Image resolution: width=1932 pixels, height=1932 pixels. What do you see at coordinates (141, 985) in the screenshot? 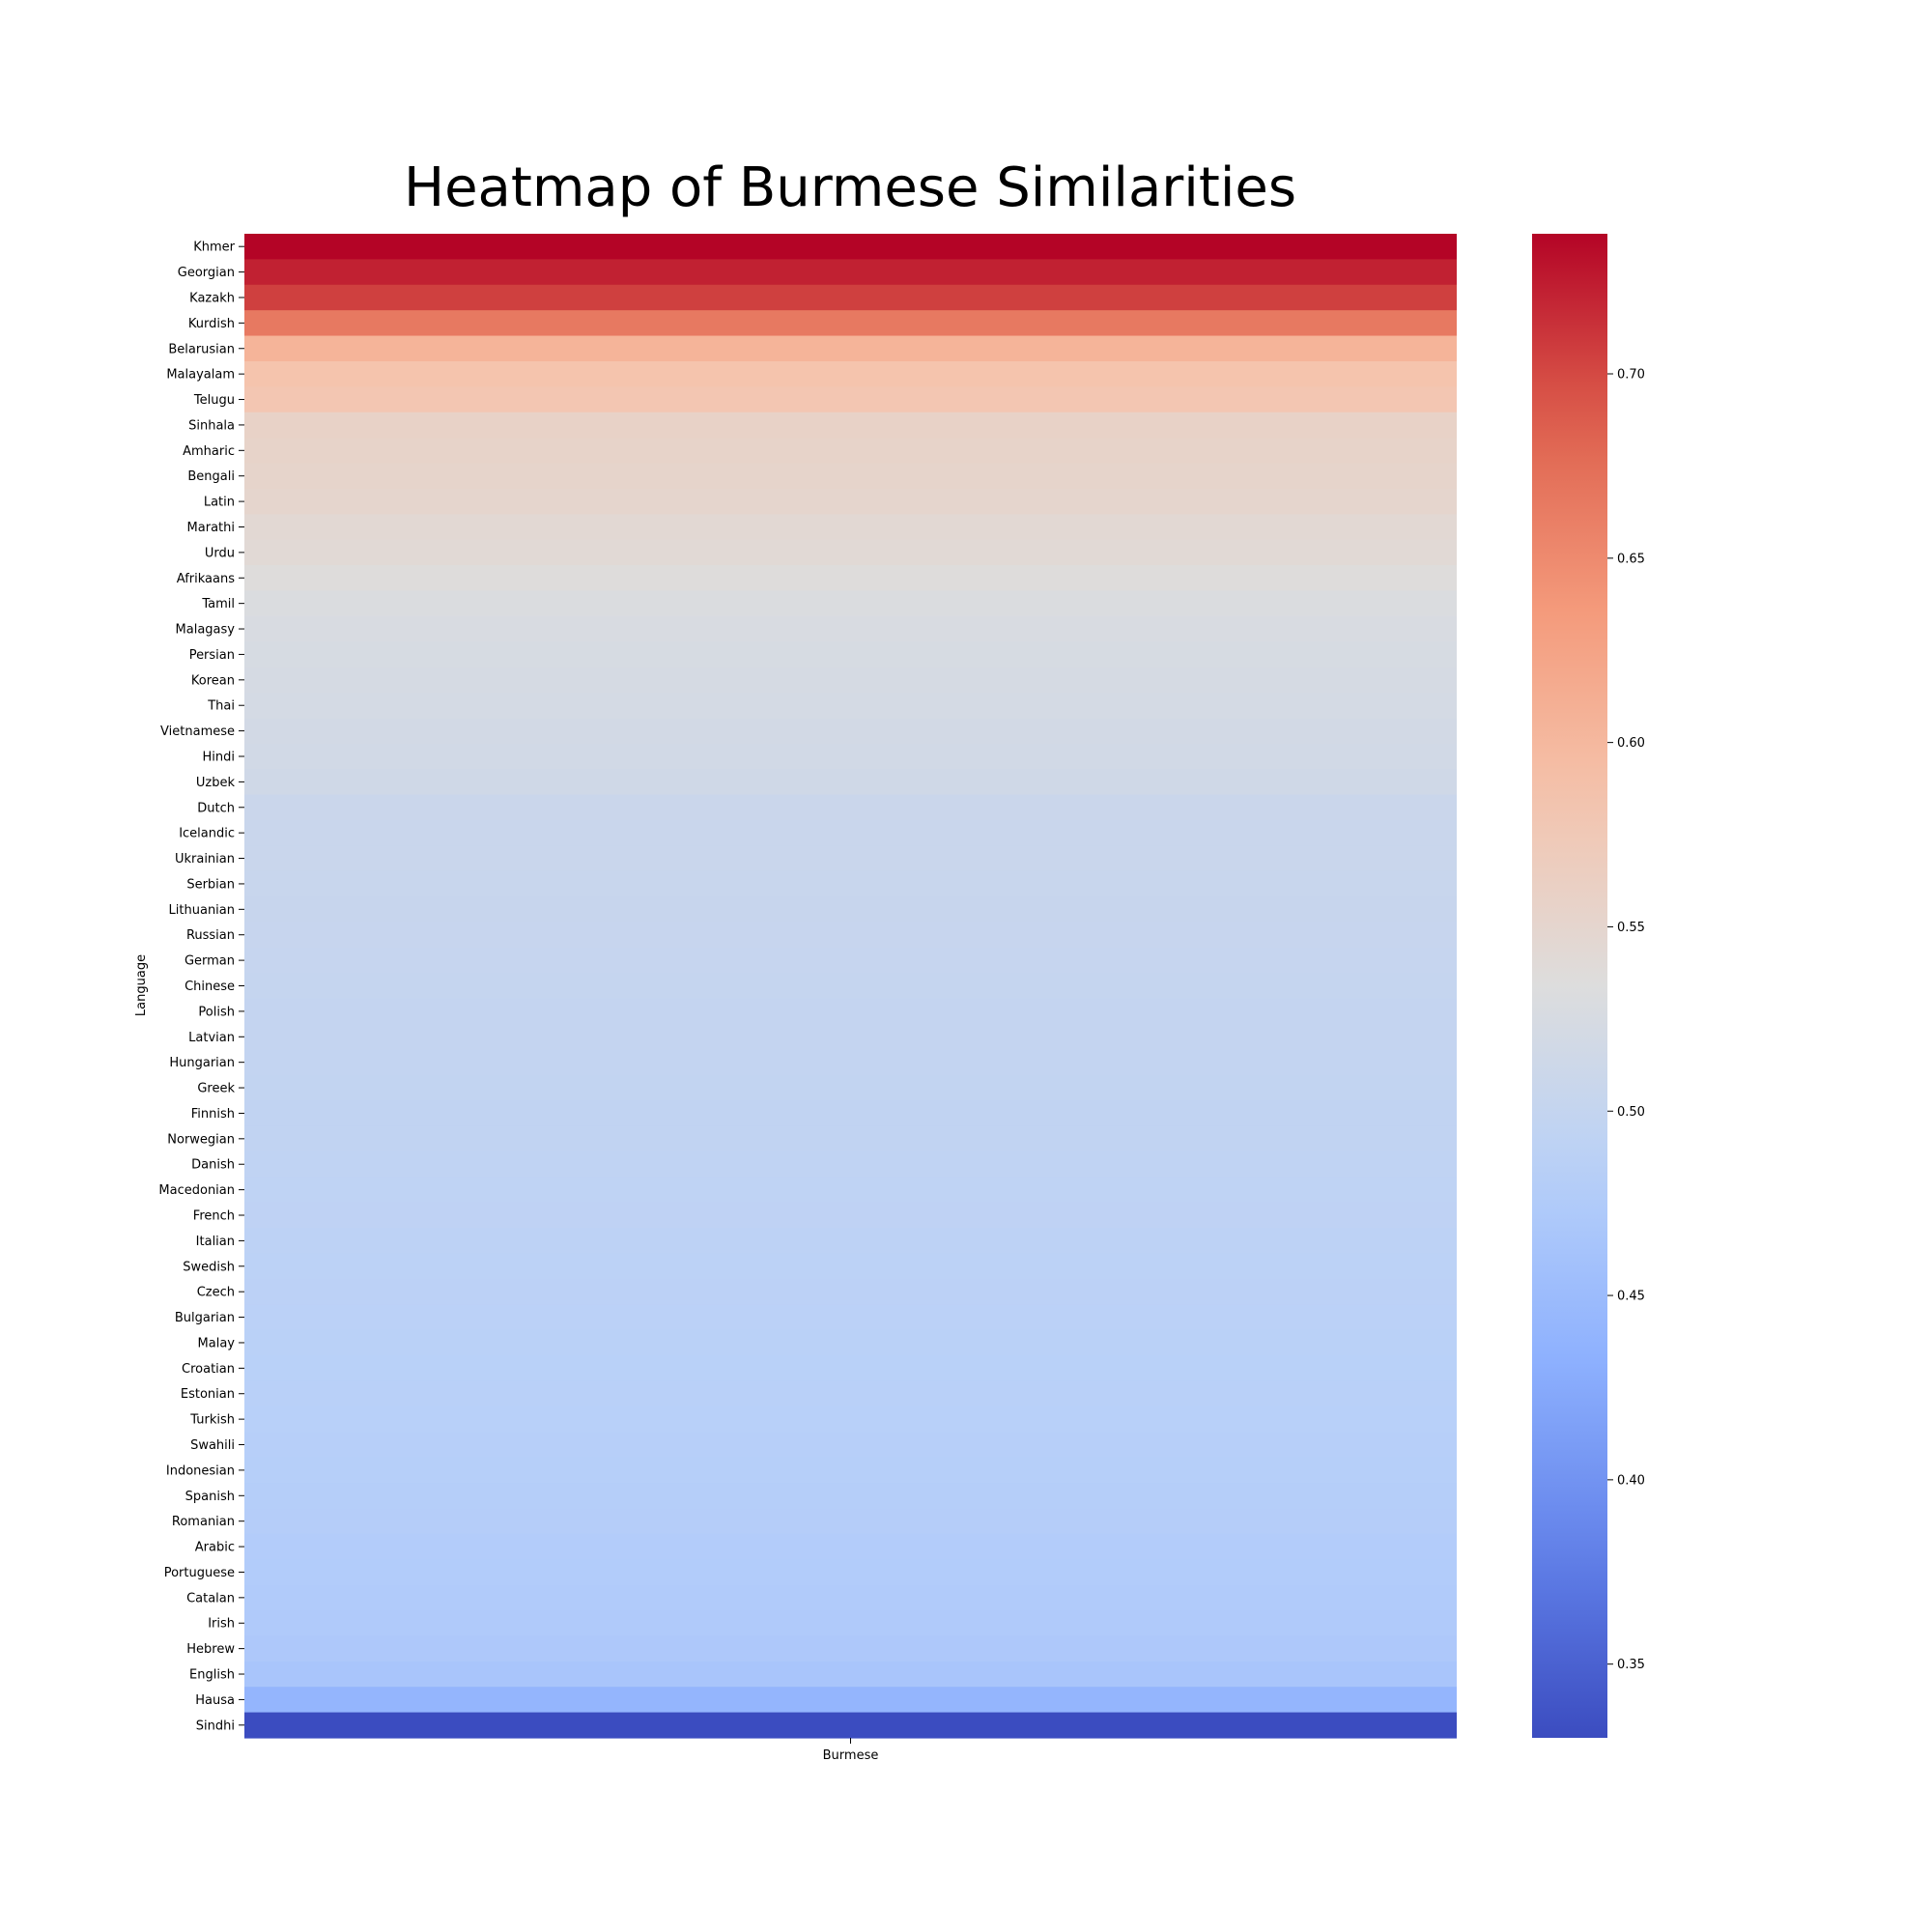
I see `y-axis-label: Language` at bounding box center [141, 985].